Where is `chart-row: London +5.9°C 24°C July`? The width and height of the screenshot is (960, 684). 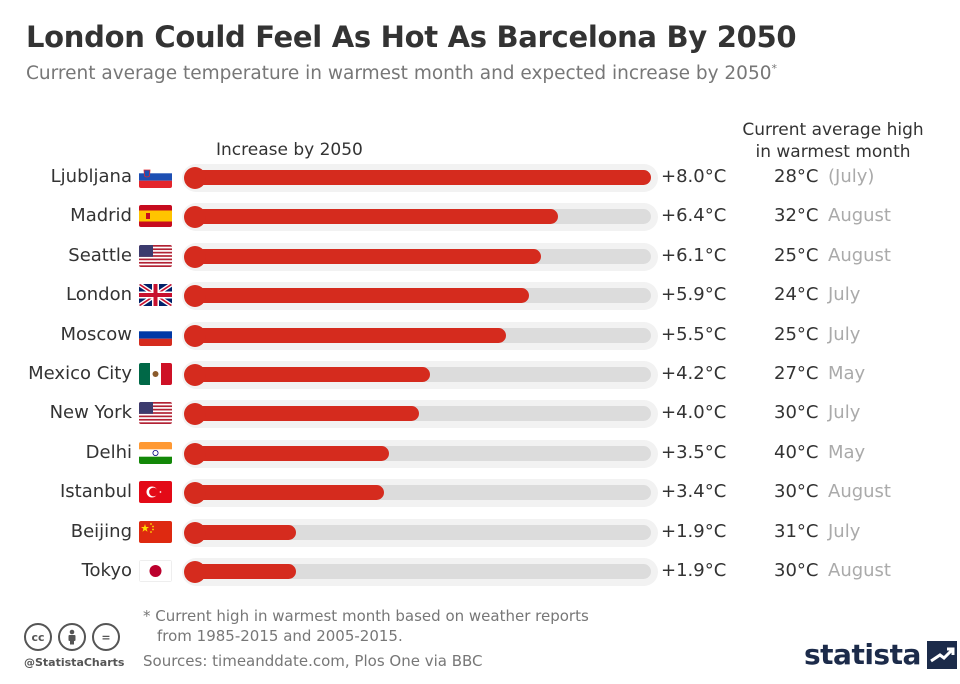
chart-row: London +5.9°C 24°C July is located at coordinates (480, 295).